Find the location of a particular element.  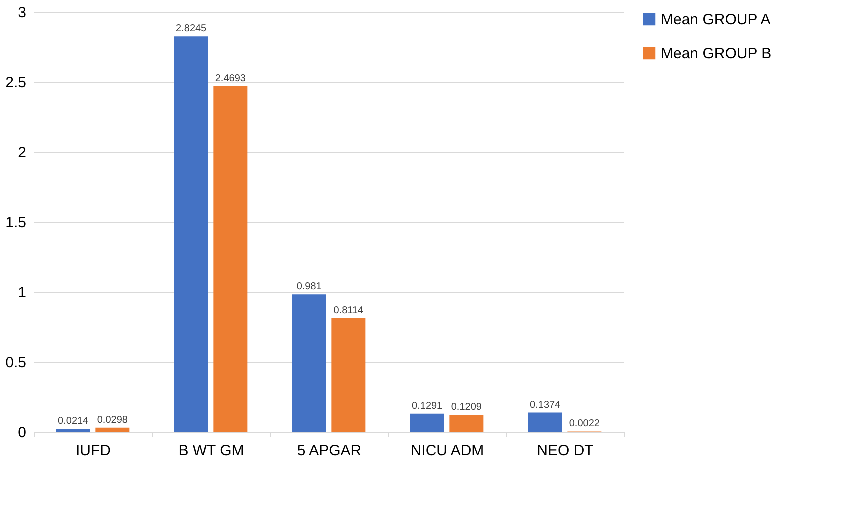

x-tick-label: 5 APGAR is located at coordinates (329, 451).